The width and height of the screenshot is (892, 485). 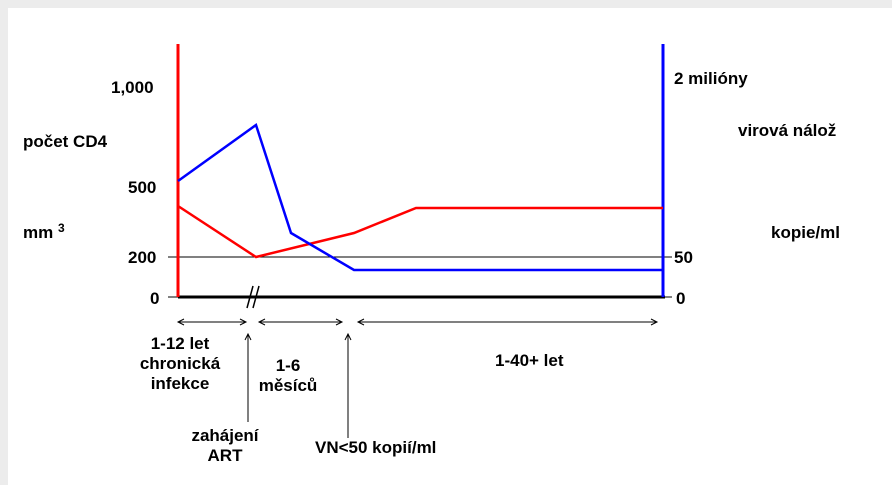 What do you see at coordinates (61, 228) in the screenshot?
I see `left-axis-unit-sup: 3` at bounding box center [61, 228].